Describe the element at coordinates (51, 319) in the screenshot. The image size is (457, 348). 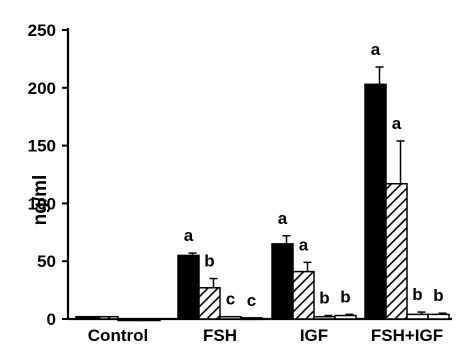
I see `y-tick-label: 0` at that location.